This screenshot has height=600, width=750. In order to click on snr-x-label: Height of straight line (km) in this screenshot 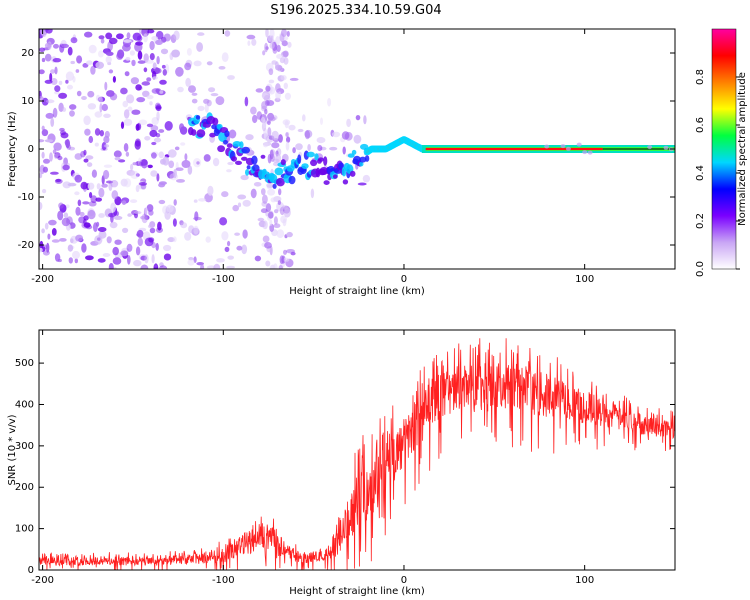, I will do `click(357, 591)`.